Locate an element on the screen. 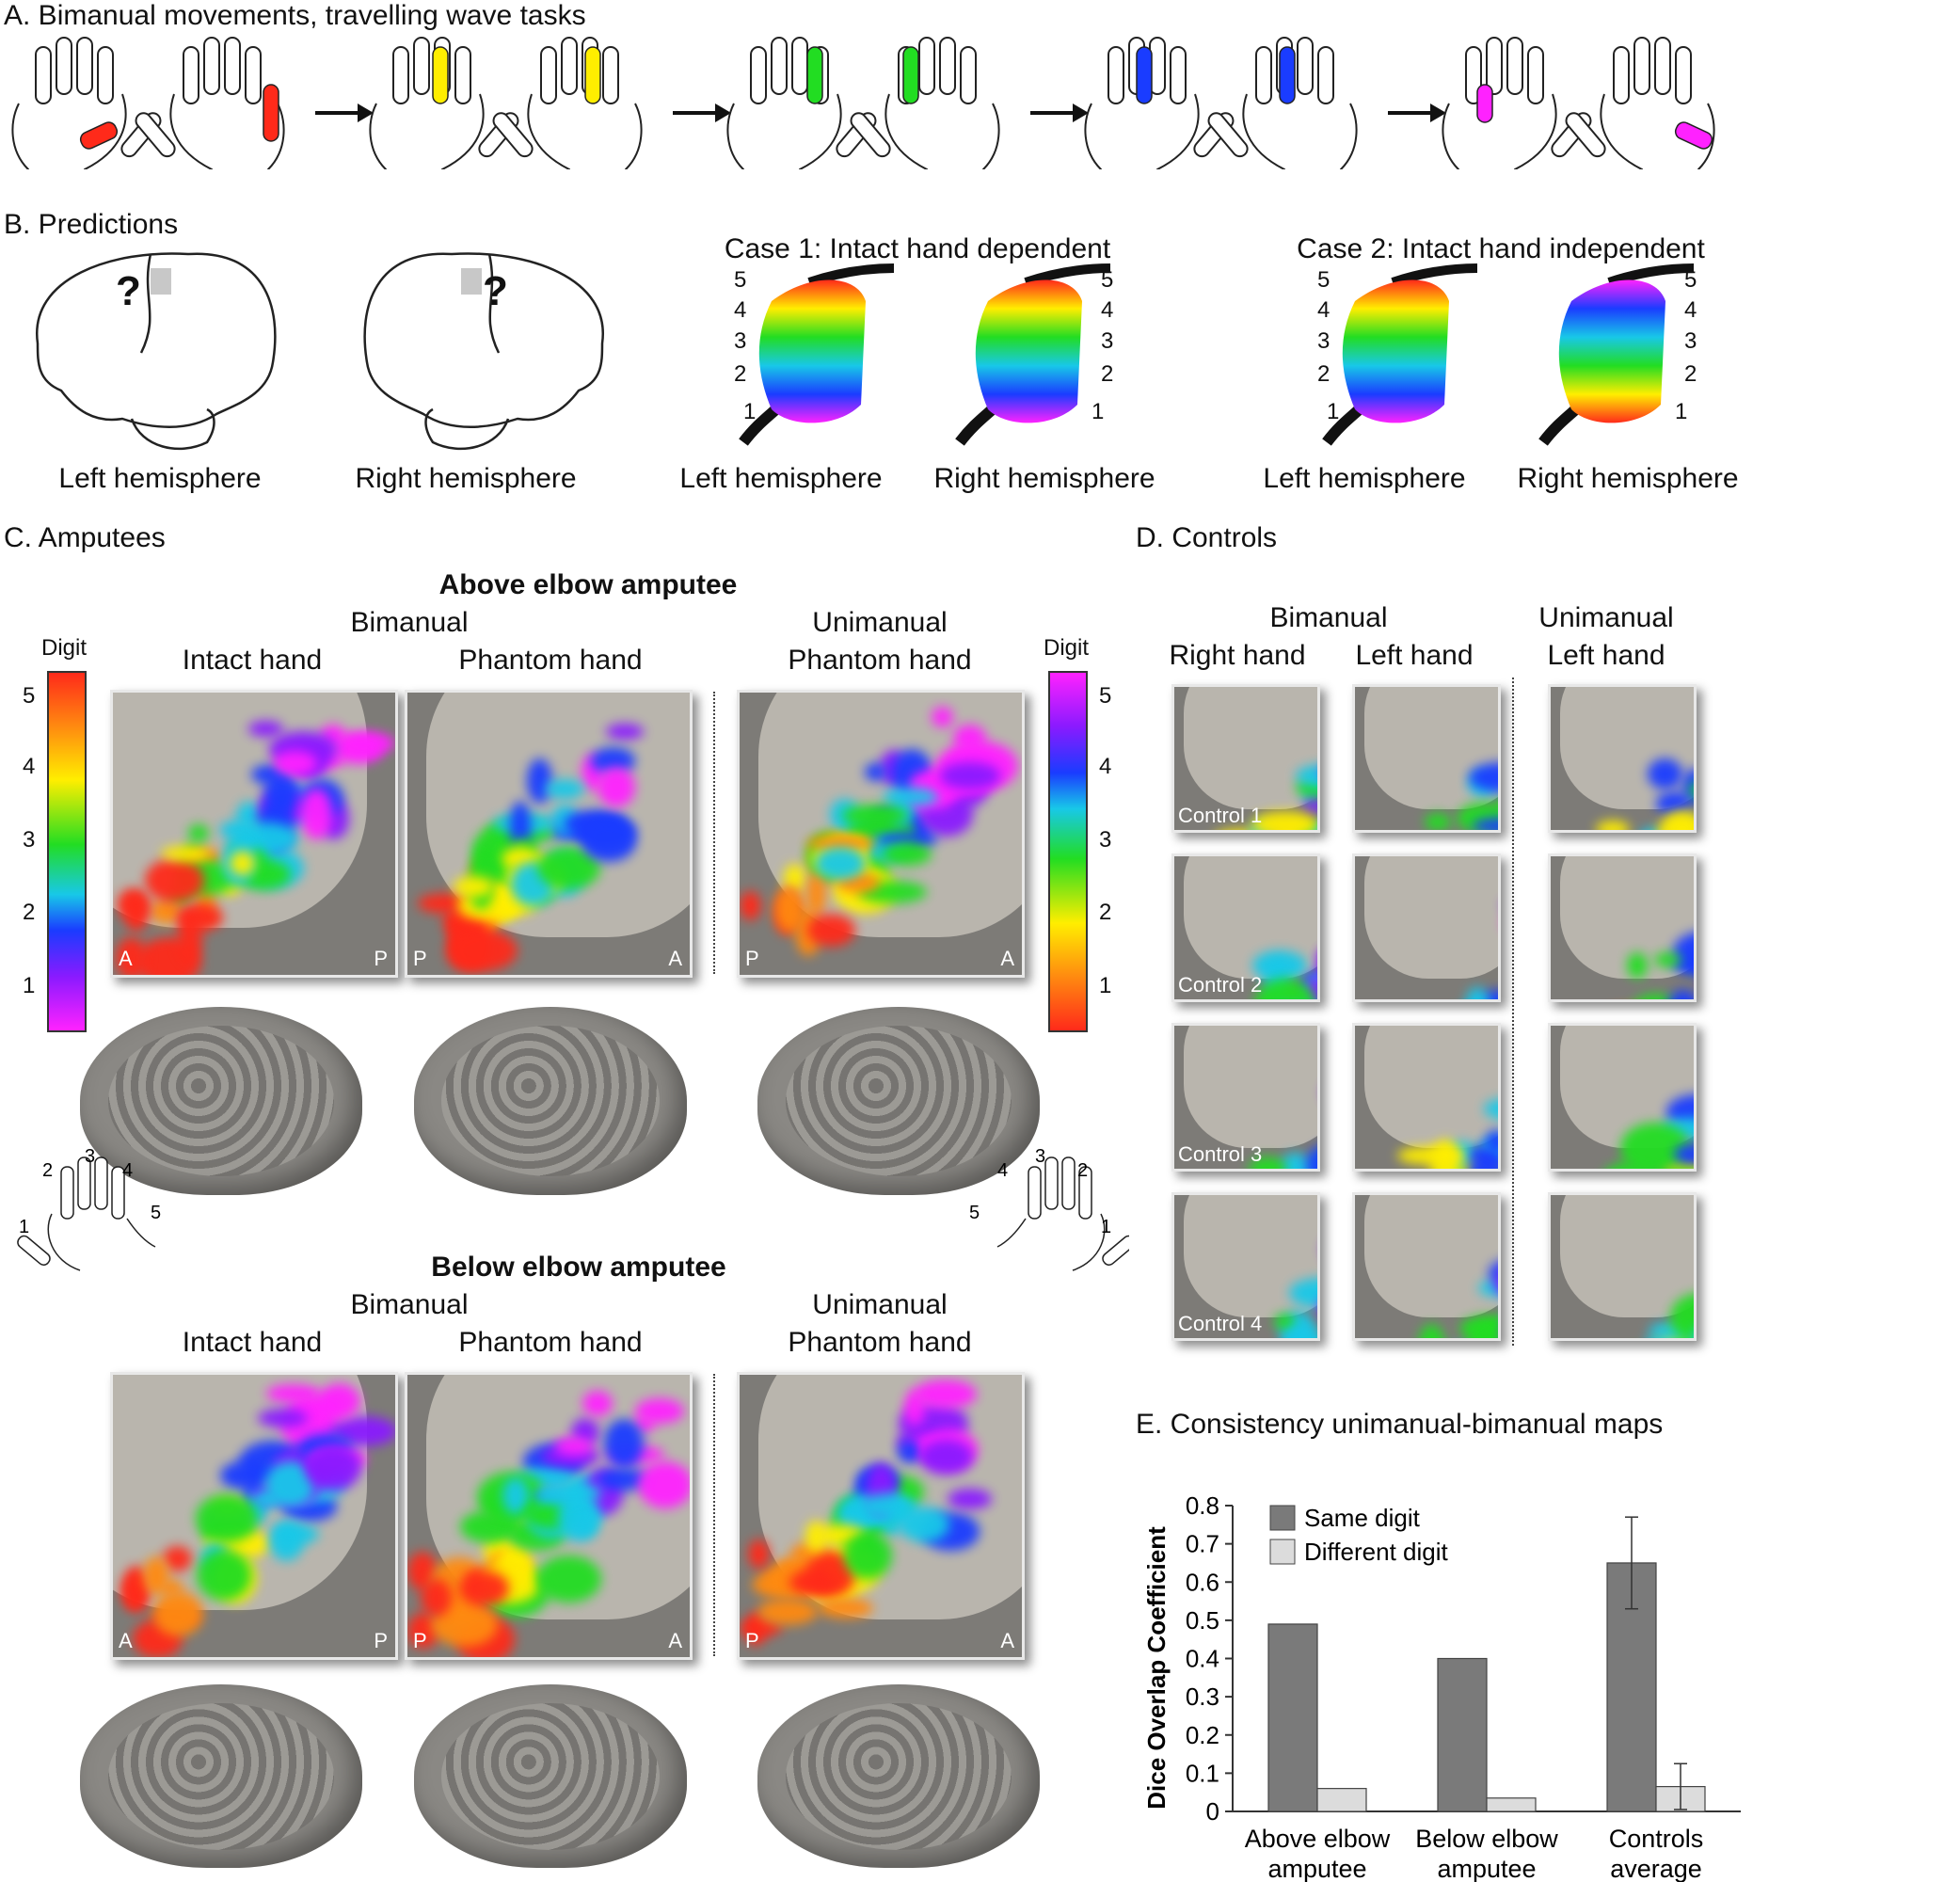 The image size is (1960, 1882). c-bot-unimanual: Unimanual is located at coordinates (880, 1304).